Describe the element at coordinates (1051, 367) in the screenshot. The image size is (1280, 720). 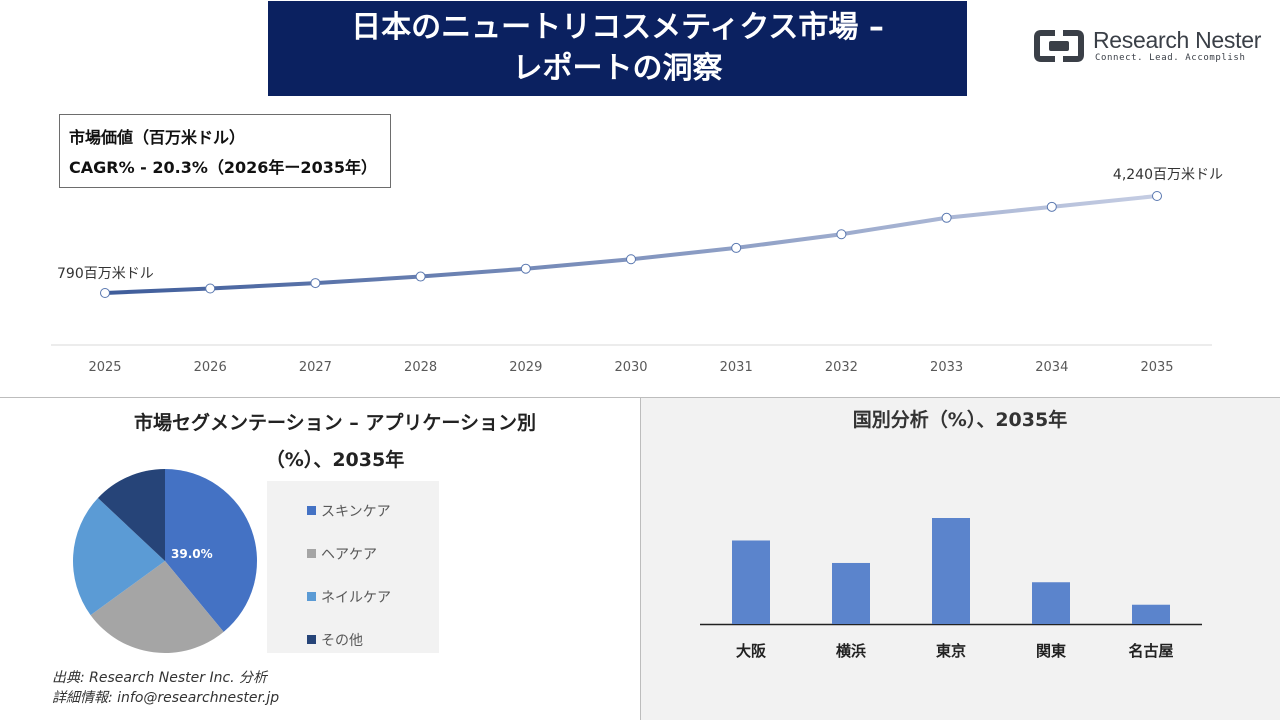
I see `x-tick-label: 2034` at that location.